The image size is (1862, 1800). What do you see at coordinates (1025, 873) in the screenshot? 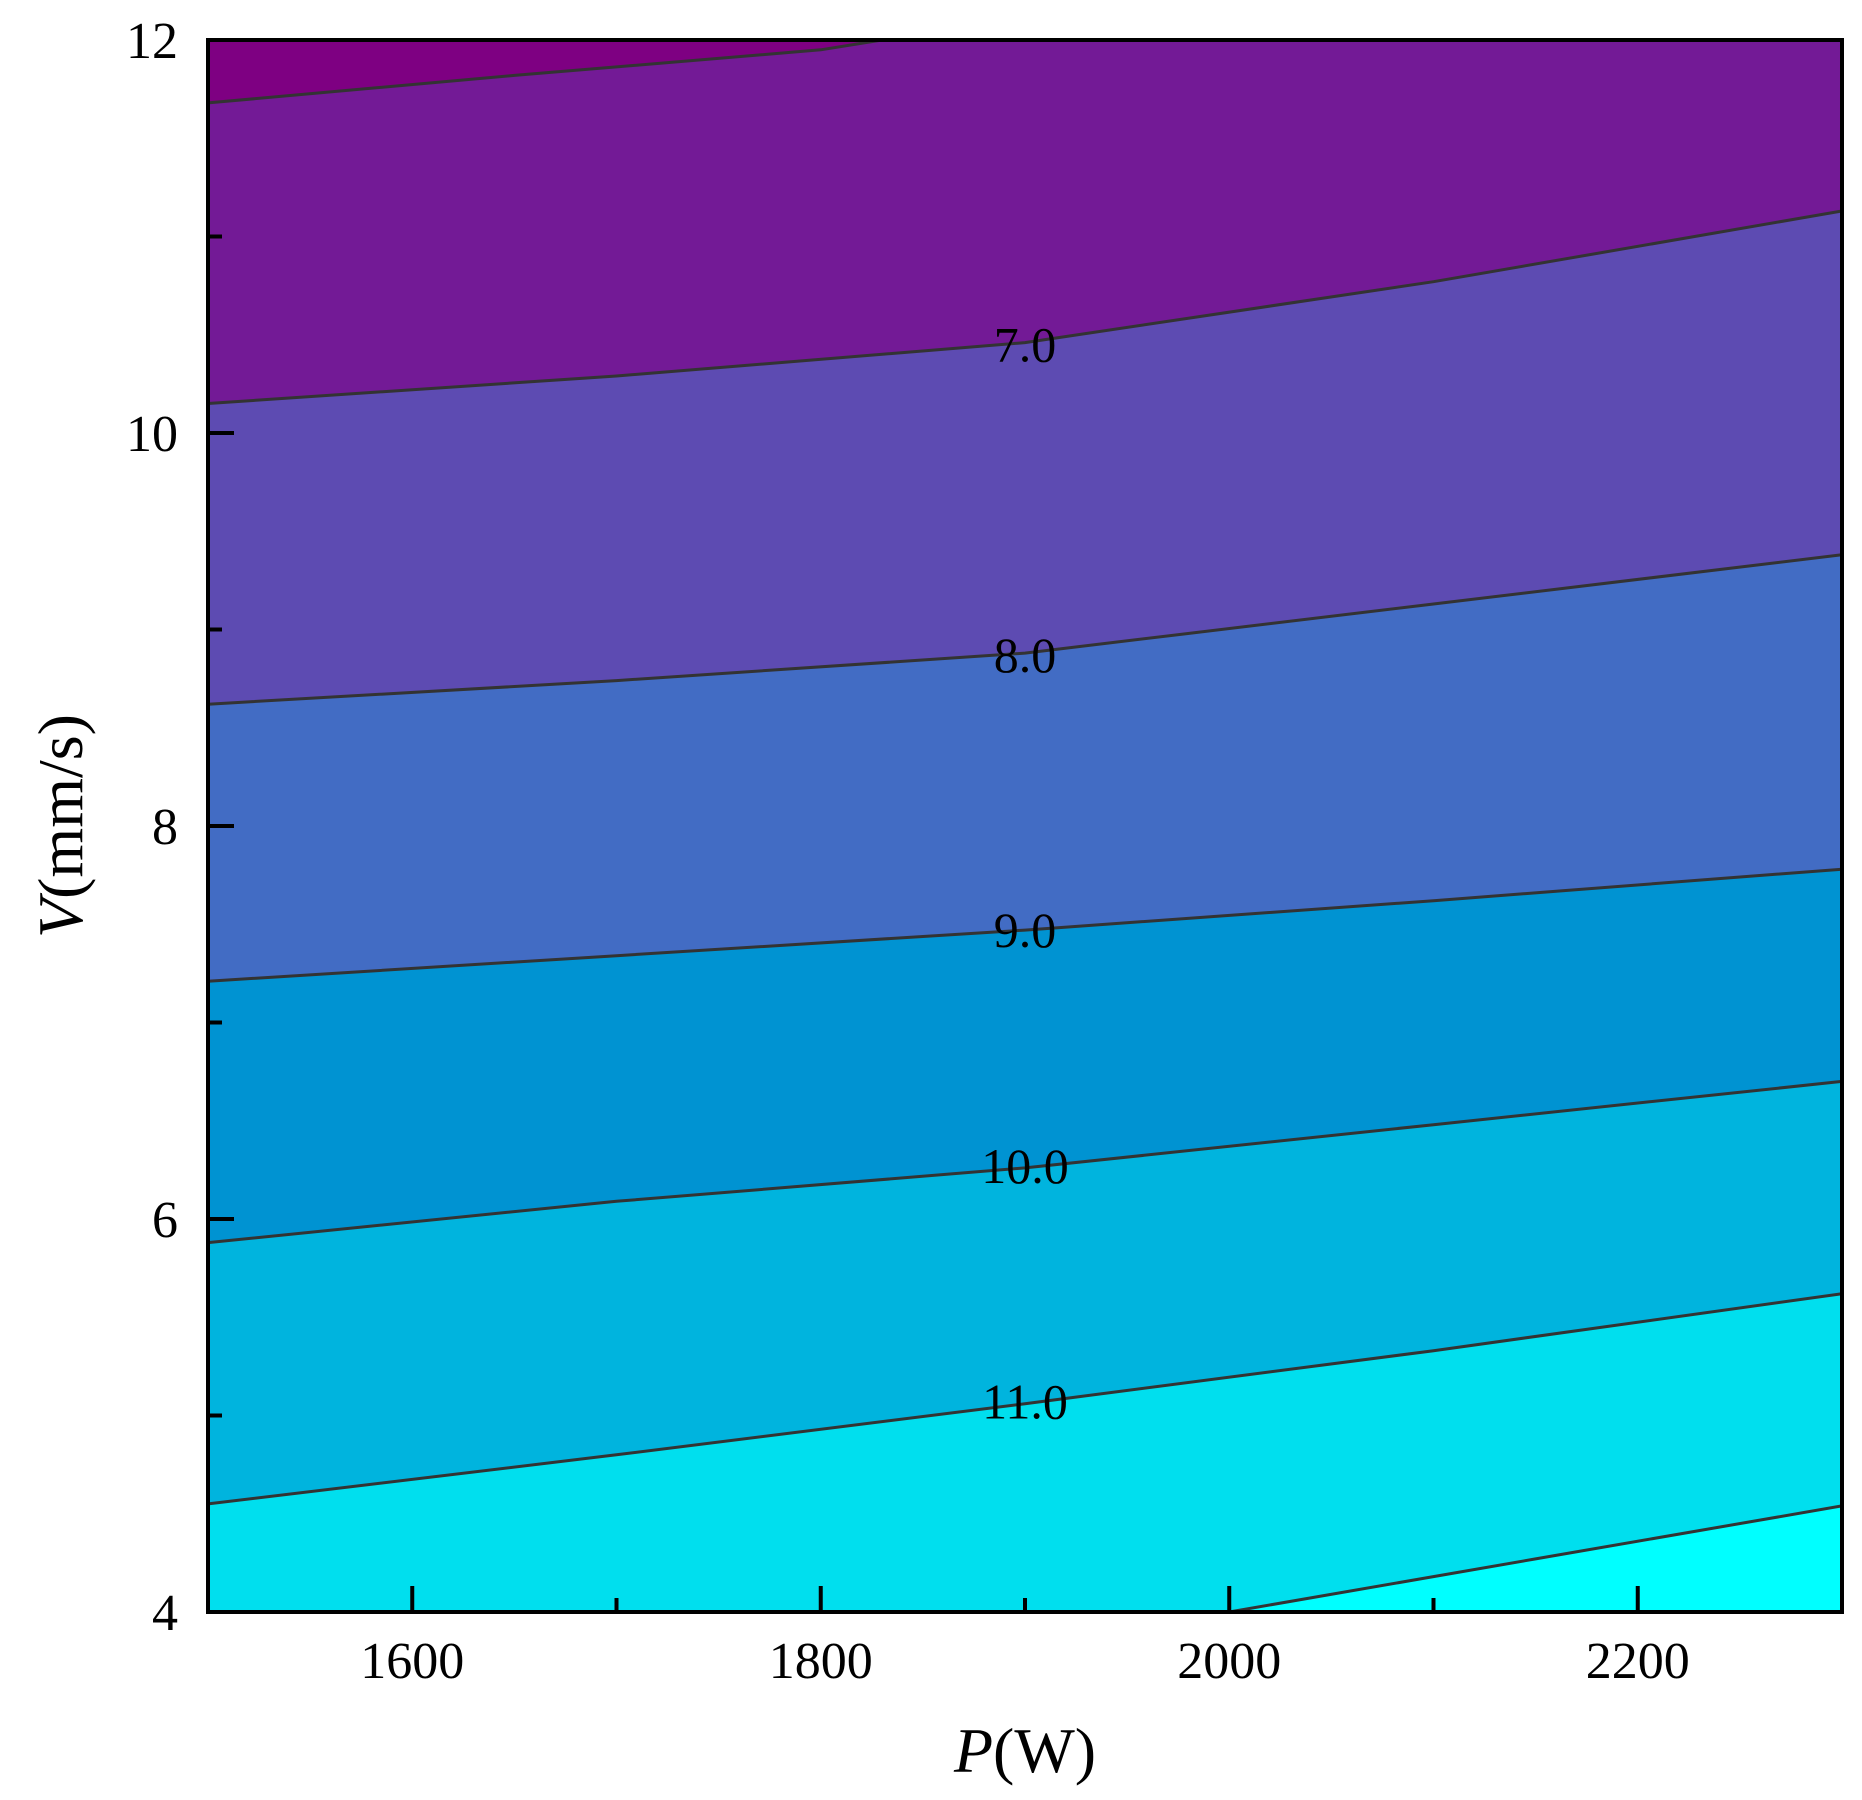
I see `contour-labels: 7.0 8.0 9.0 10.0 11.0` at bounding box center [1025, 873].